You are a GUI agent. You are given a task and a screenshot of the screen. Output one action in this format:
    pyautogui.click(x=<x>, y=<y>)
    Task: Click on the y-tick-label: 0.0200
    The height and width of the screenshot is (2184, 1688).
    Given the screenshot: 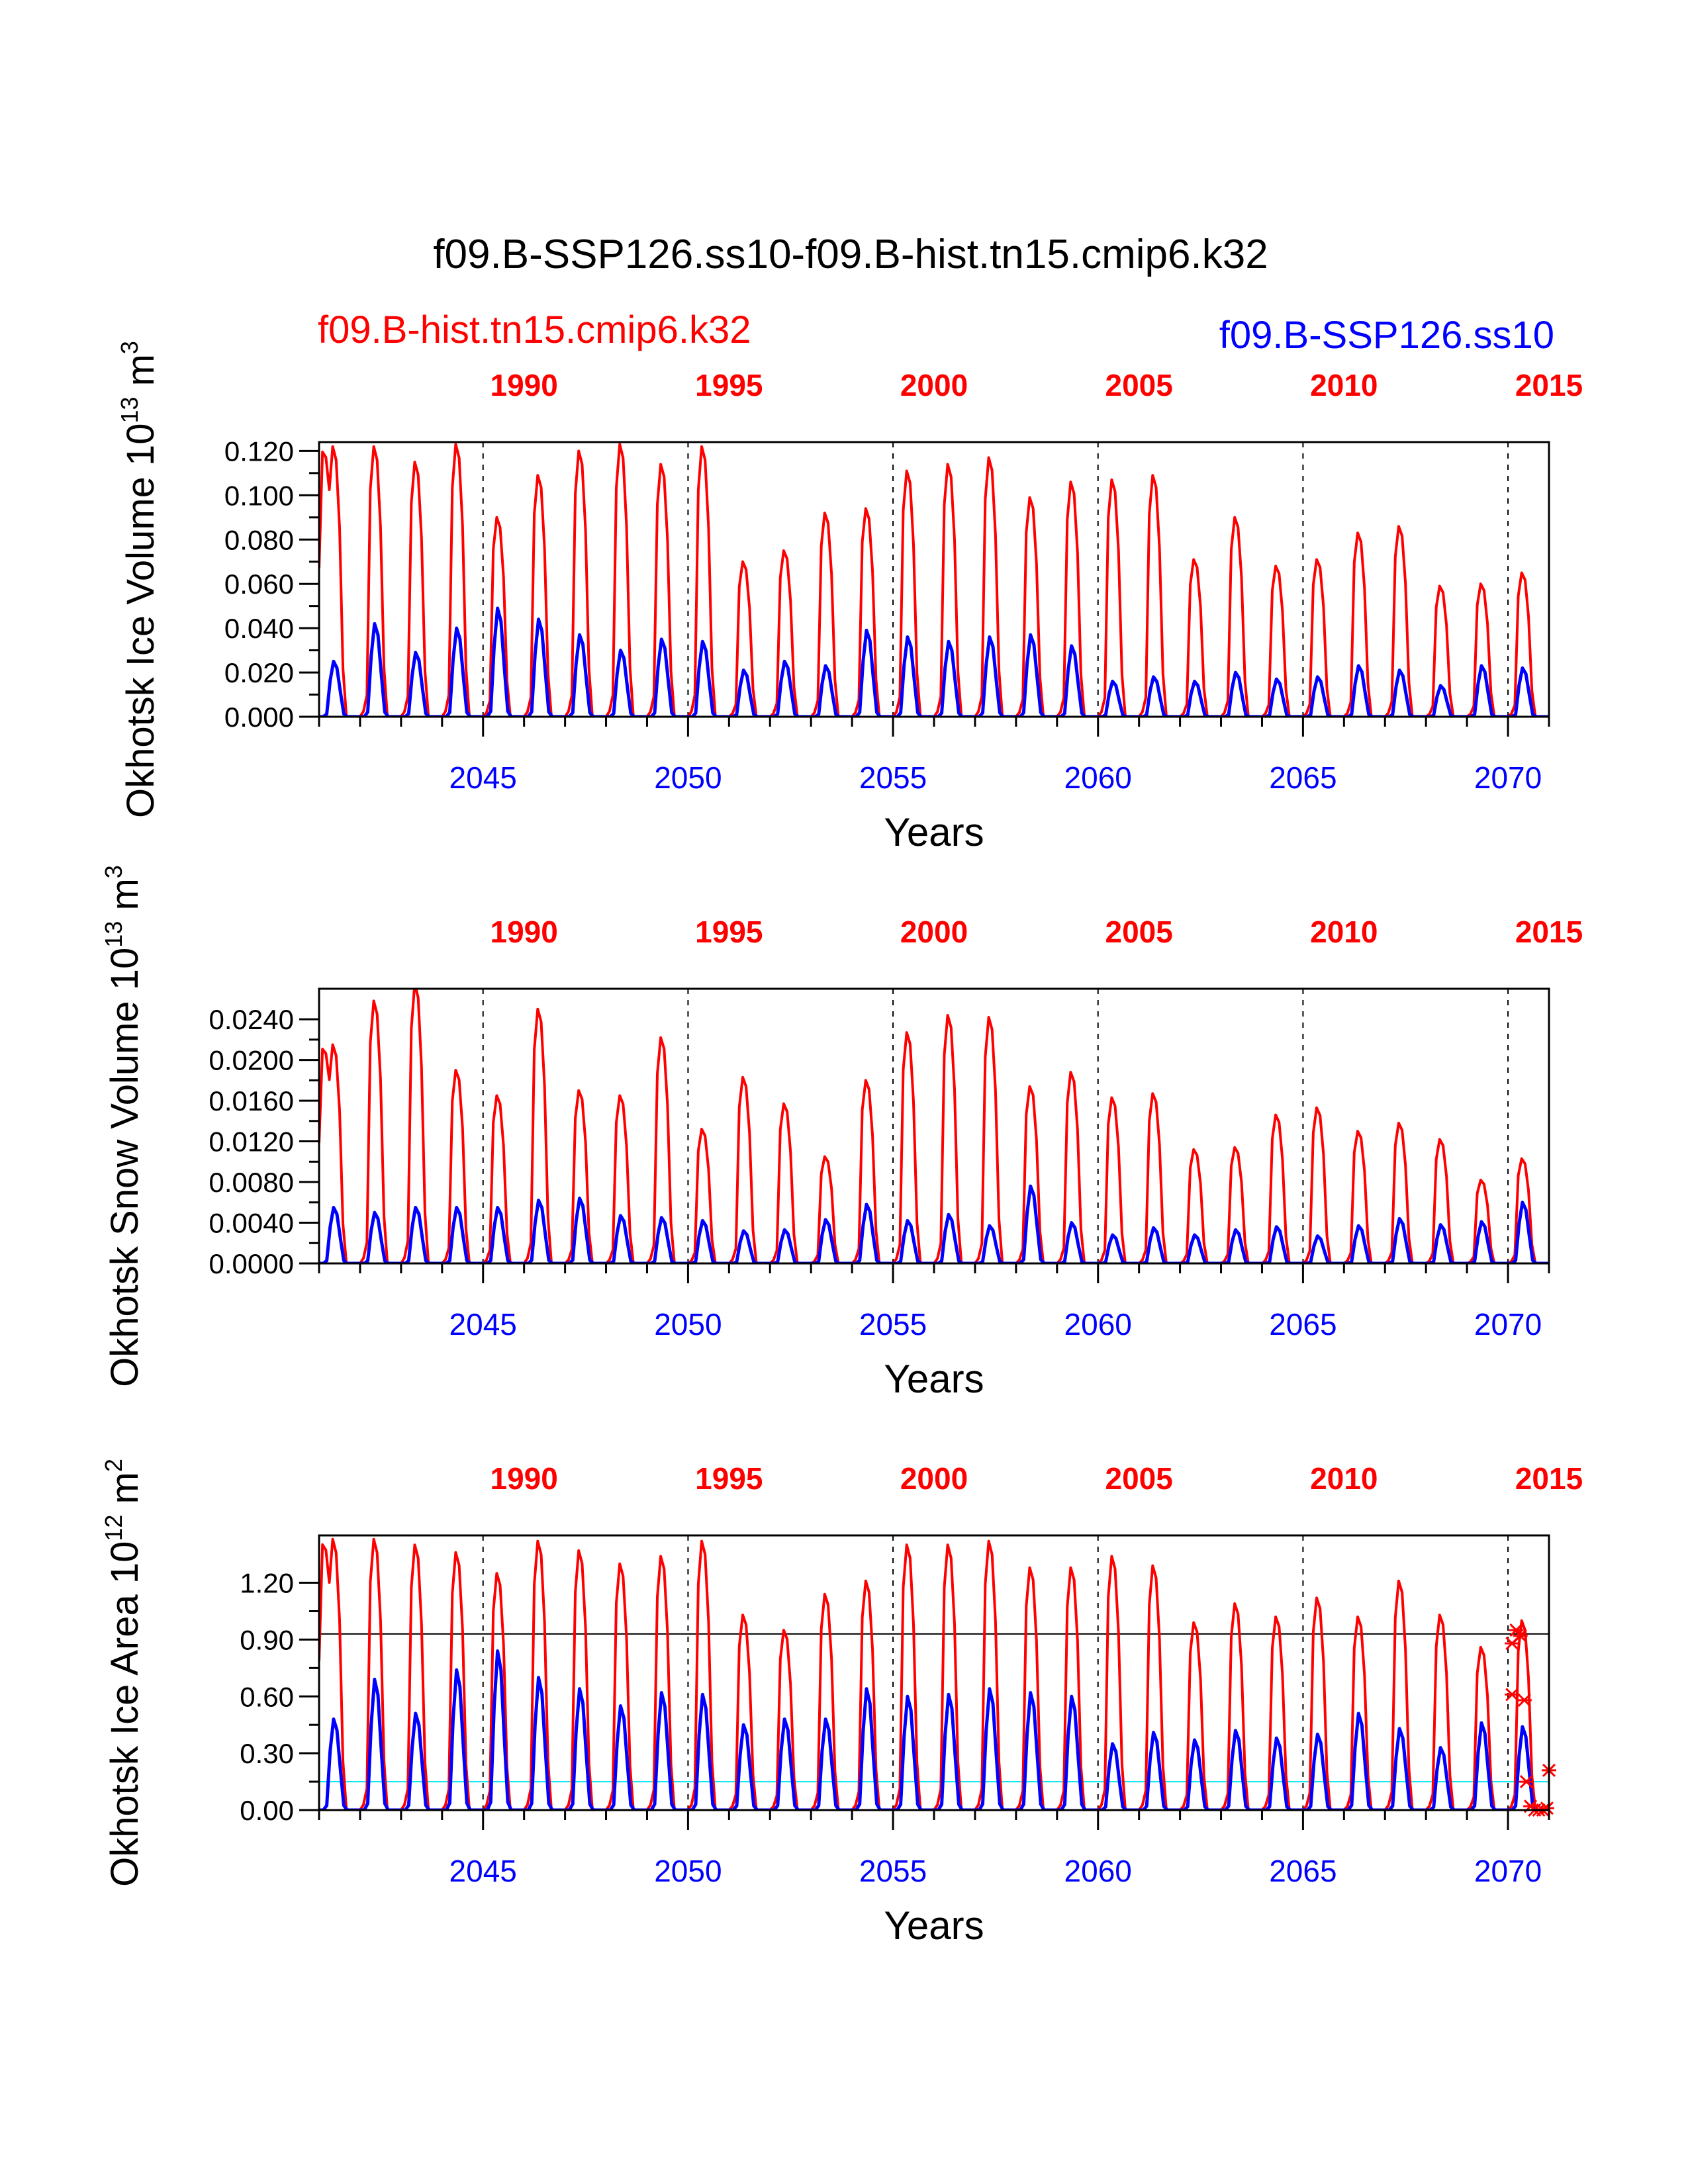 What is the action you would take?
    pyautogui.click(x=251, y=1060)
    